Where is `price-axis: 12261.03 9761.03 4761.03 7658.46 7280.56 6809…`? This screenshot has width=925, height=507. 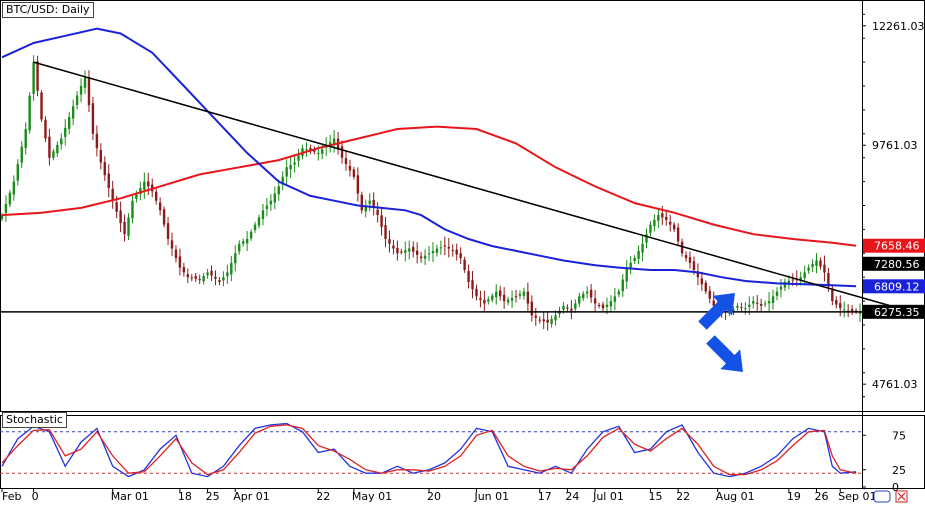 price-axis: 12261.03 9761.03 4761.03 7658.46 7280.56 6809… is located at coordinates (893, 253).